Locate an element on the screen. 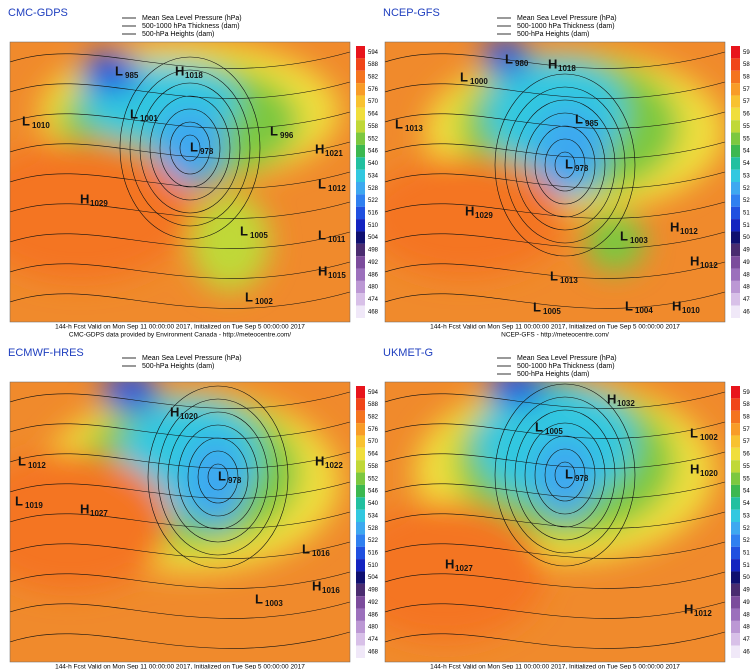 Image resolution: width=750 pixels, height=669 pixels. pressure-center-value: 1019 is located at coordinates (34, 505).